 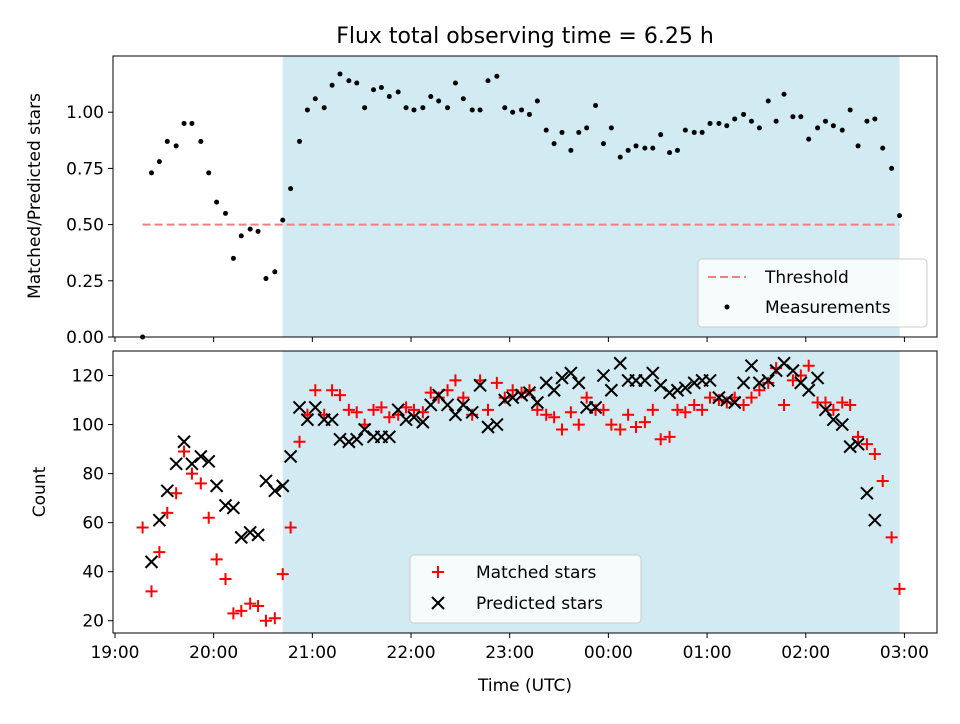 What do you see at coordinates (806, 278) in the screenshot?
I see `threshold-legend-label: Threshold` at bounding box center [806, 278].